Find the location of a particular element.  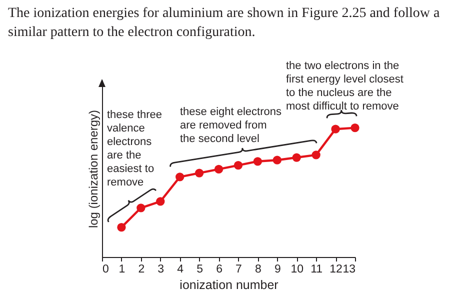

x-tick-label: 7 is located at coordinates (239, 270).